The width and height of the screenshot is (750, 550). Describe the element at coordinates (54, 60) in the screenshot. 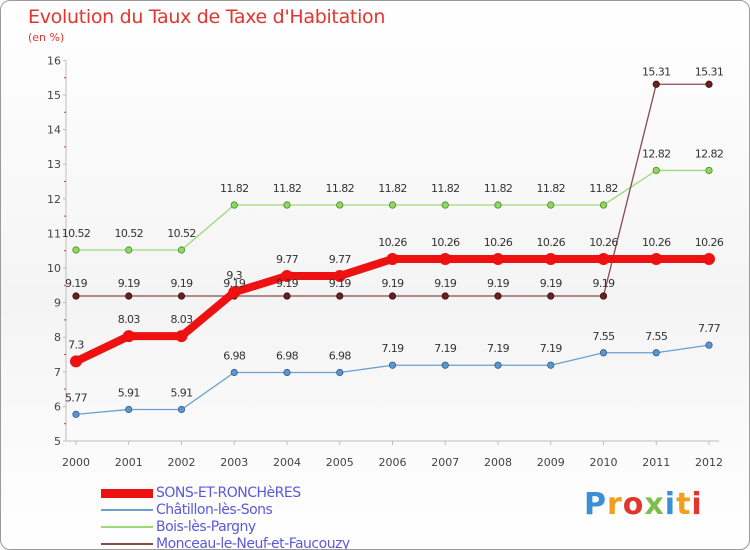

I see `y-tick-label: 16` at that location.